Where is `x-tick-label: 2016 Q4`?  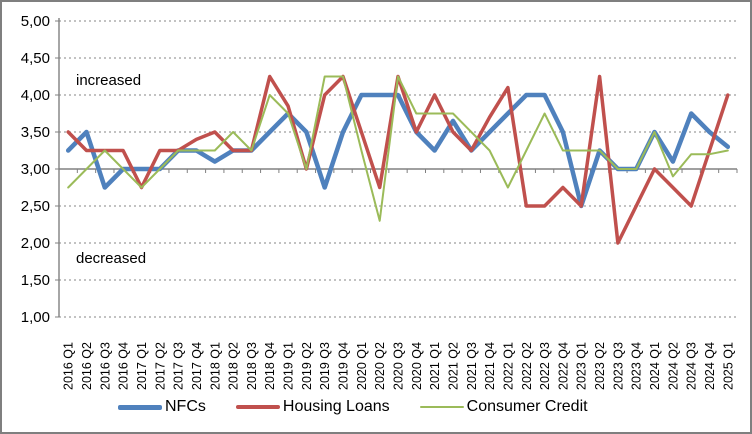
x-tick-label: 2016 Q4 is located at coordinates (124, 366).